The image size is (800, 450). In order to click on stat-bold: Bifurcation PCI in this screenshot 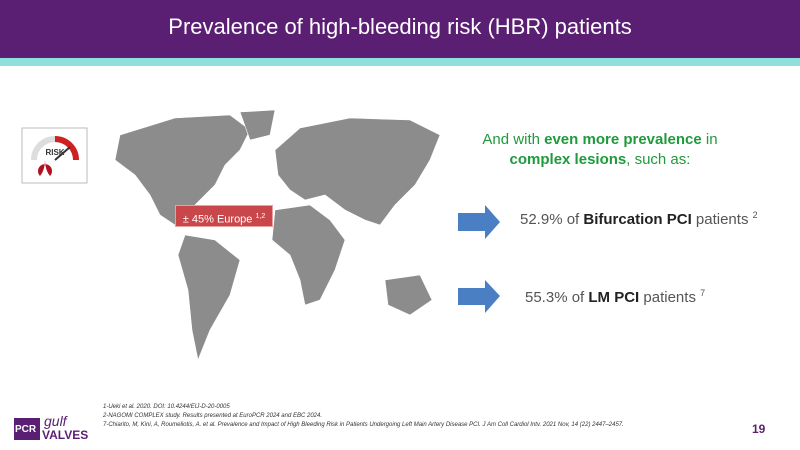, I will do `click(637, 219)`.